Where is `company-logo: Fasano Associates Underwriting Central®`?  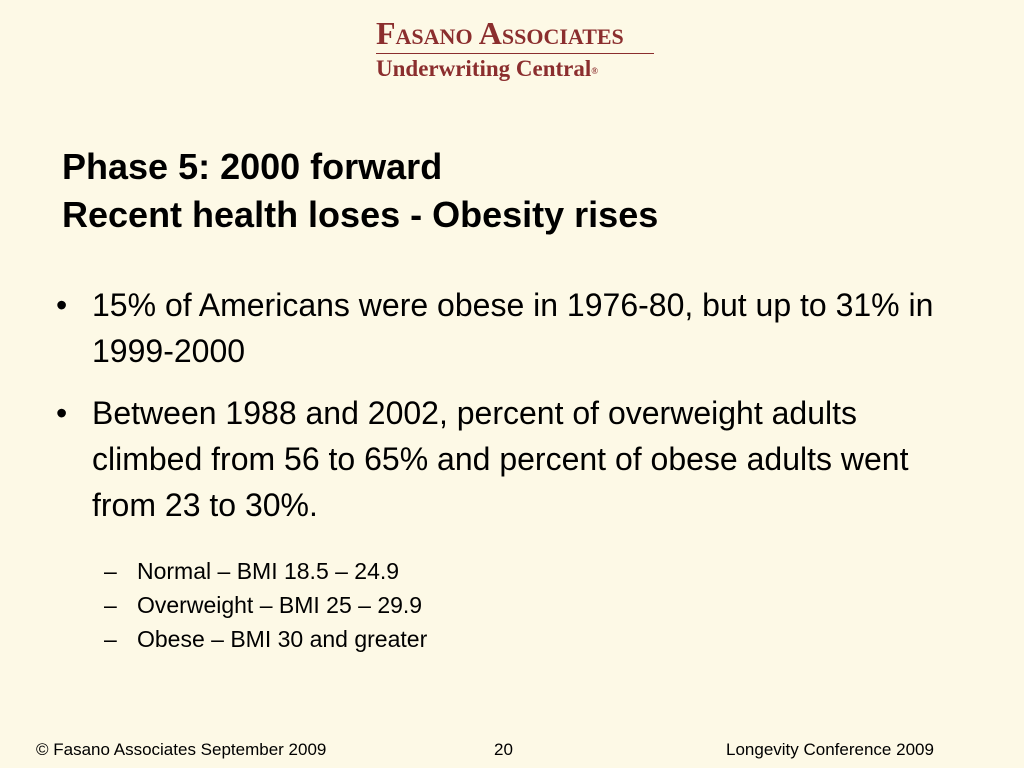
company-logo: Fasano Associates Underwriting Central® is located at coordinates (517, 48).